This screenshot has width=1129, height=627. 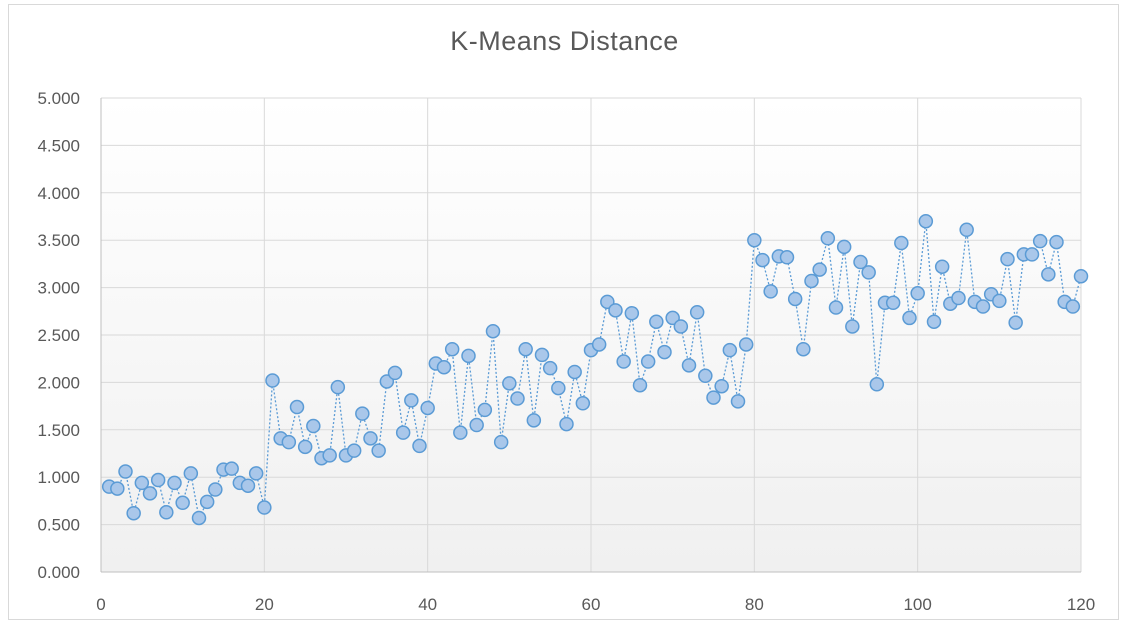 I want to click on y-tick-label: 4.500, so click(x=58, y=145).